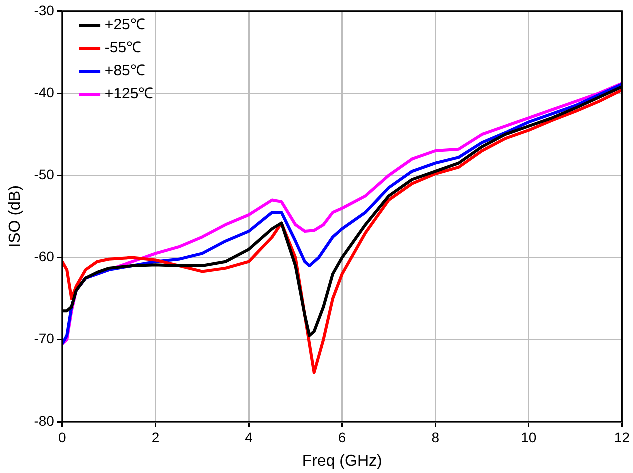 This screenshot has height=473, width=633. I want to click on legend-label: +85℃, so click(125, 71).